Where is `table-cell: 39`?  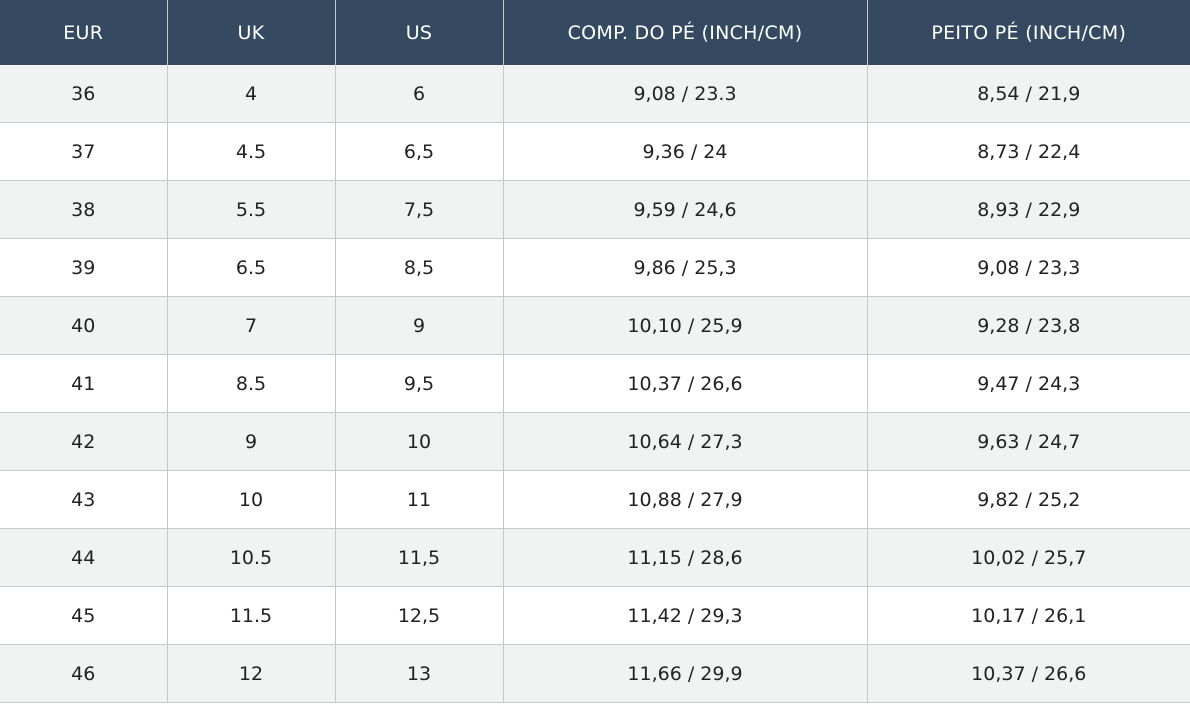
table-cell: 39 is located at coordinates (84, 267).